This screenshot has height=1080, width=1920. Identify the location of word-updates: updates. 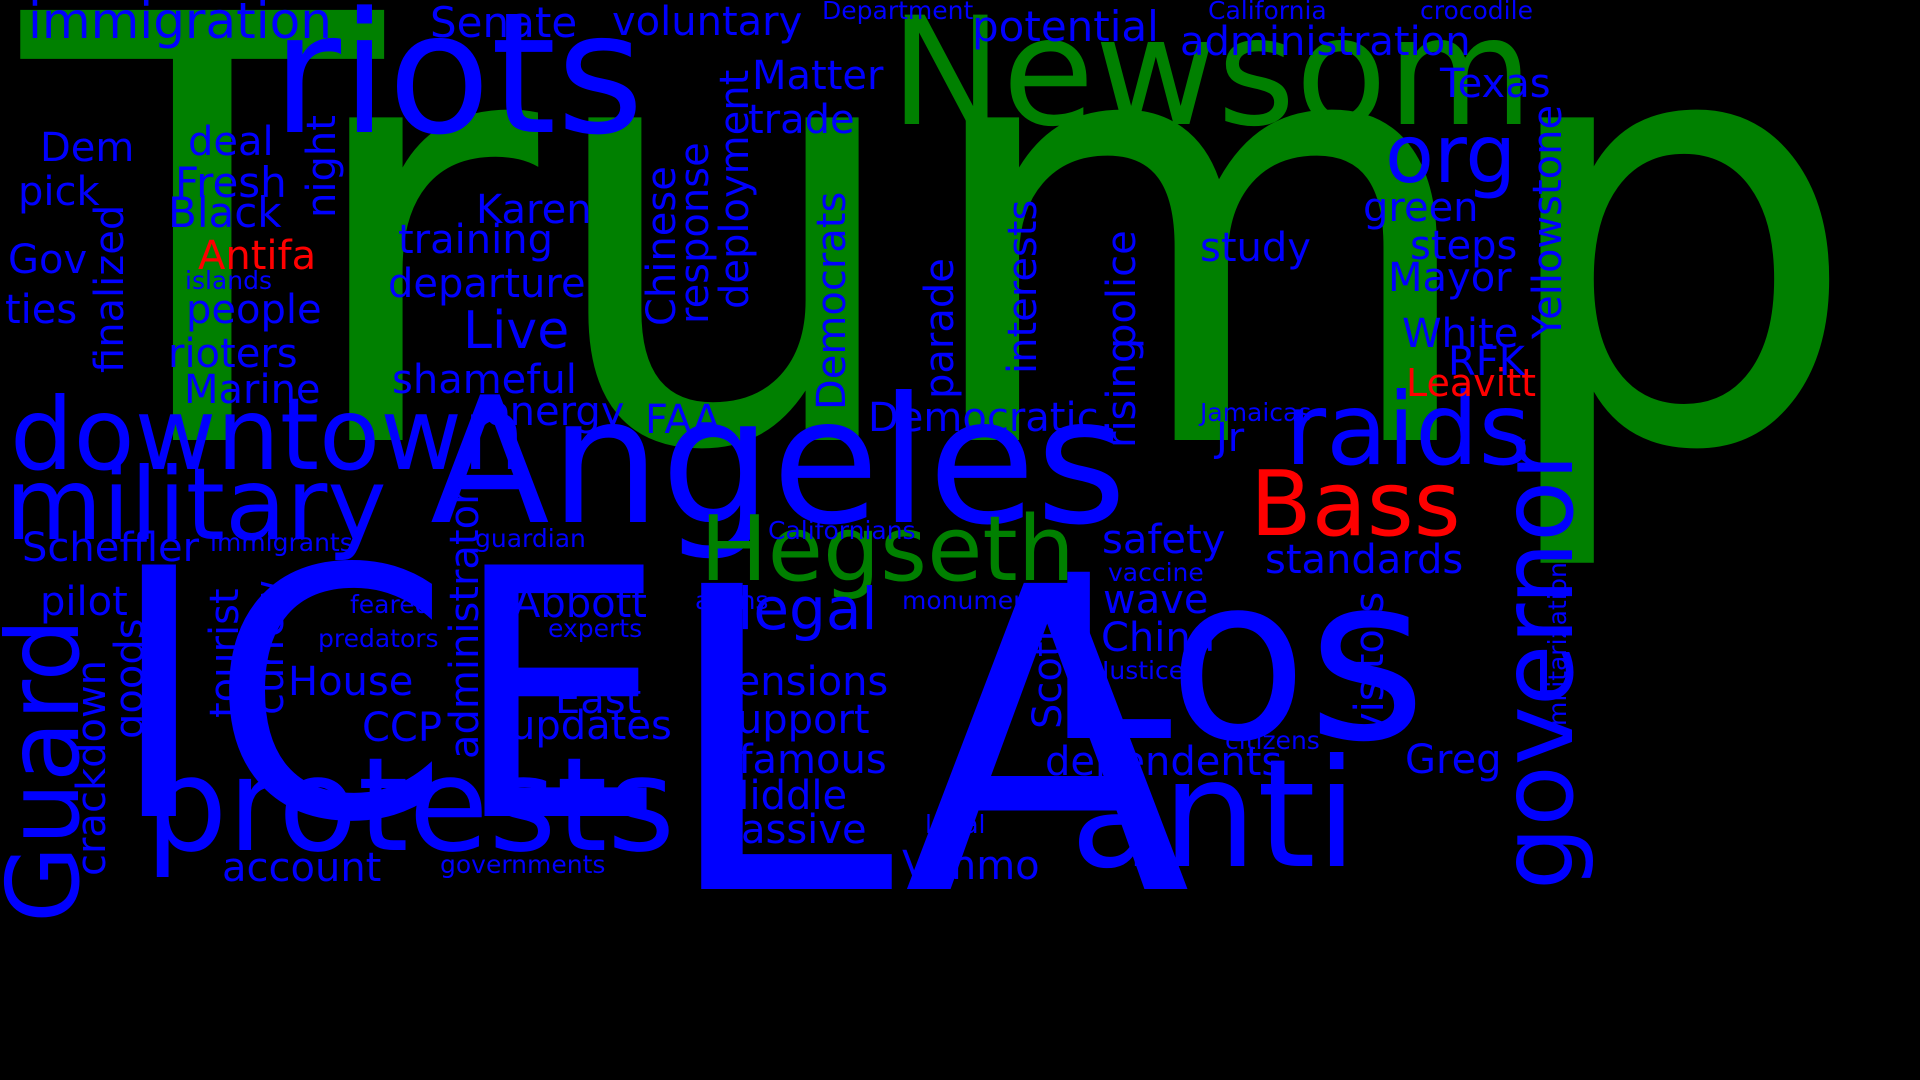
(591, 726).